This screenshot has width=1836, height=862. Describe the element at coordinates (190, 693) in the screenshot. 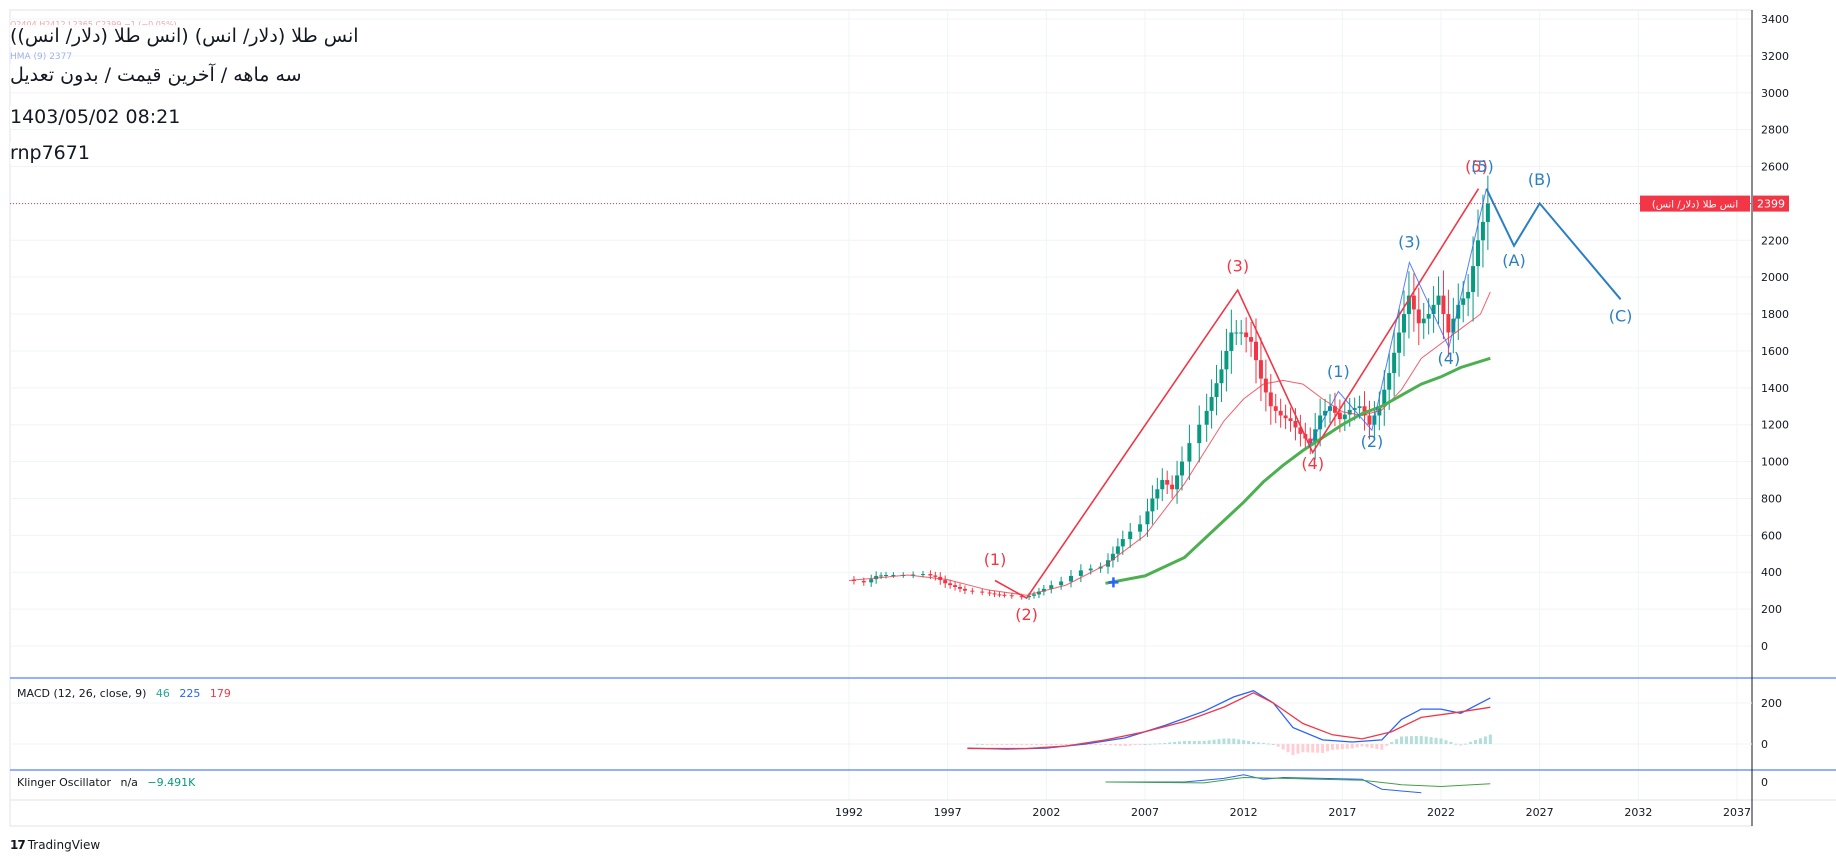

I see `macd-line-value: 225` at that location.